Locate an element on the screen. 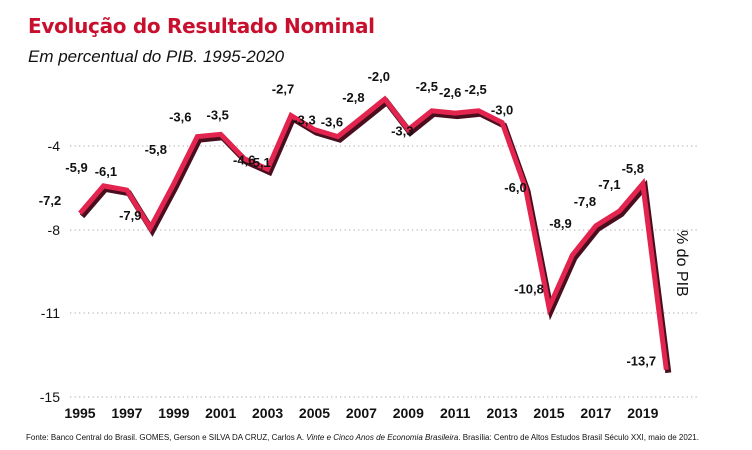 This screenshot has height=450, width=752. chart-subtitle: Em percentual do PIB. 1995-2020 is located at coordinates (156, 56).